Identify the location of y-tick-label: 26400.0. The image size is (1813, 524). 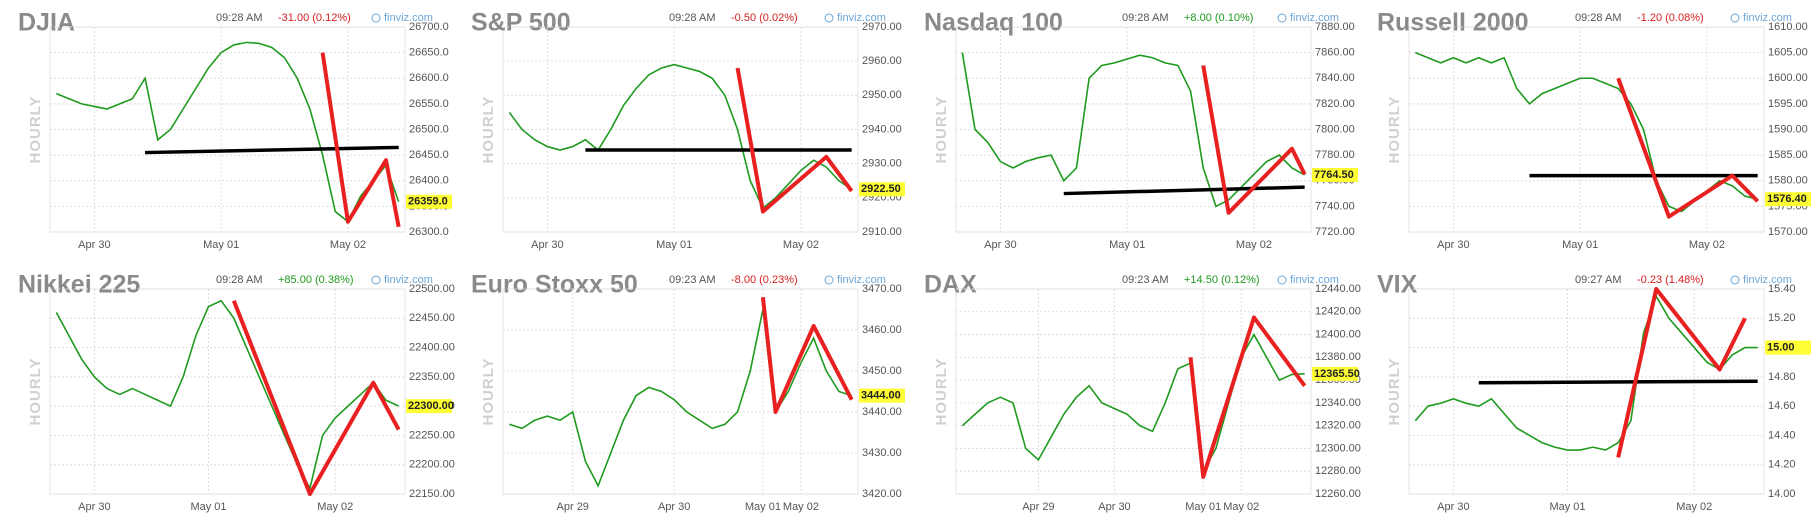
(429, 181).